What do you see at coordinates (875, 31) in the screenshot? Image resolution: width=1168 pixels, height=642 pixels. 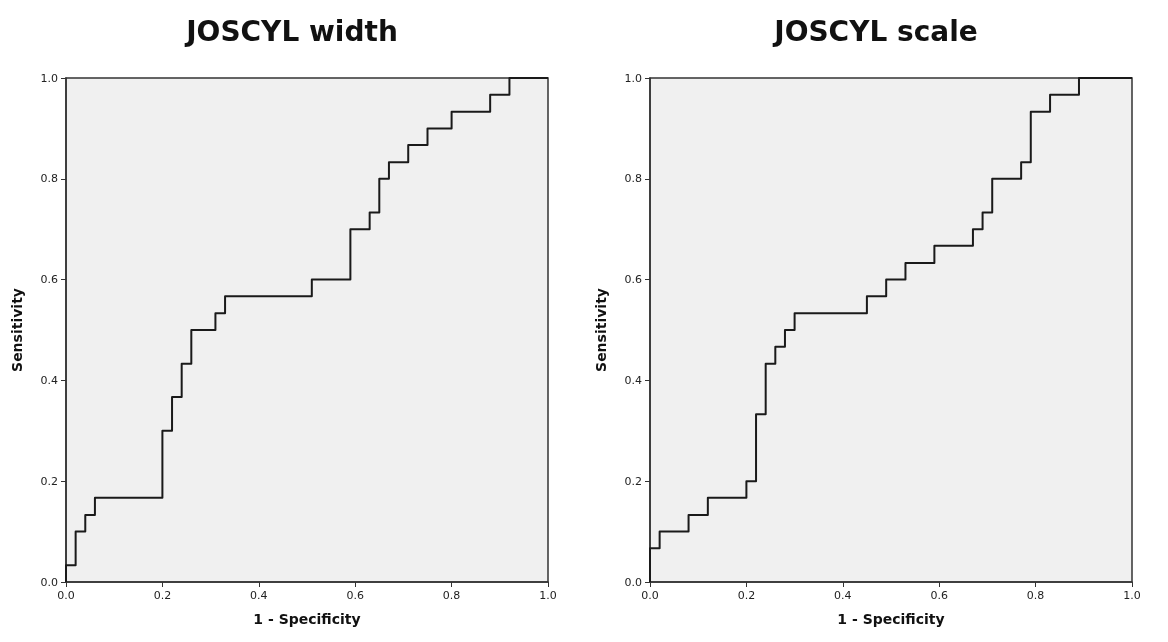 I see `chart-title: JOSCYL scale` at bounding box center [875, 31].